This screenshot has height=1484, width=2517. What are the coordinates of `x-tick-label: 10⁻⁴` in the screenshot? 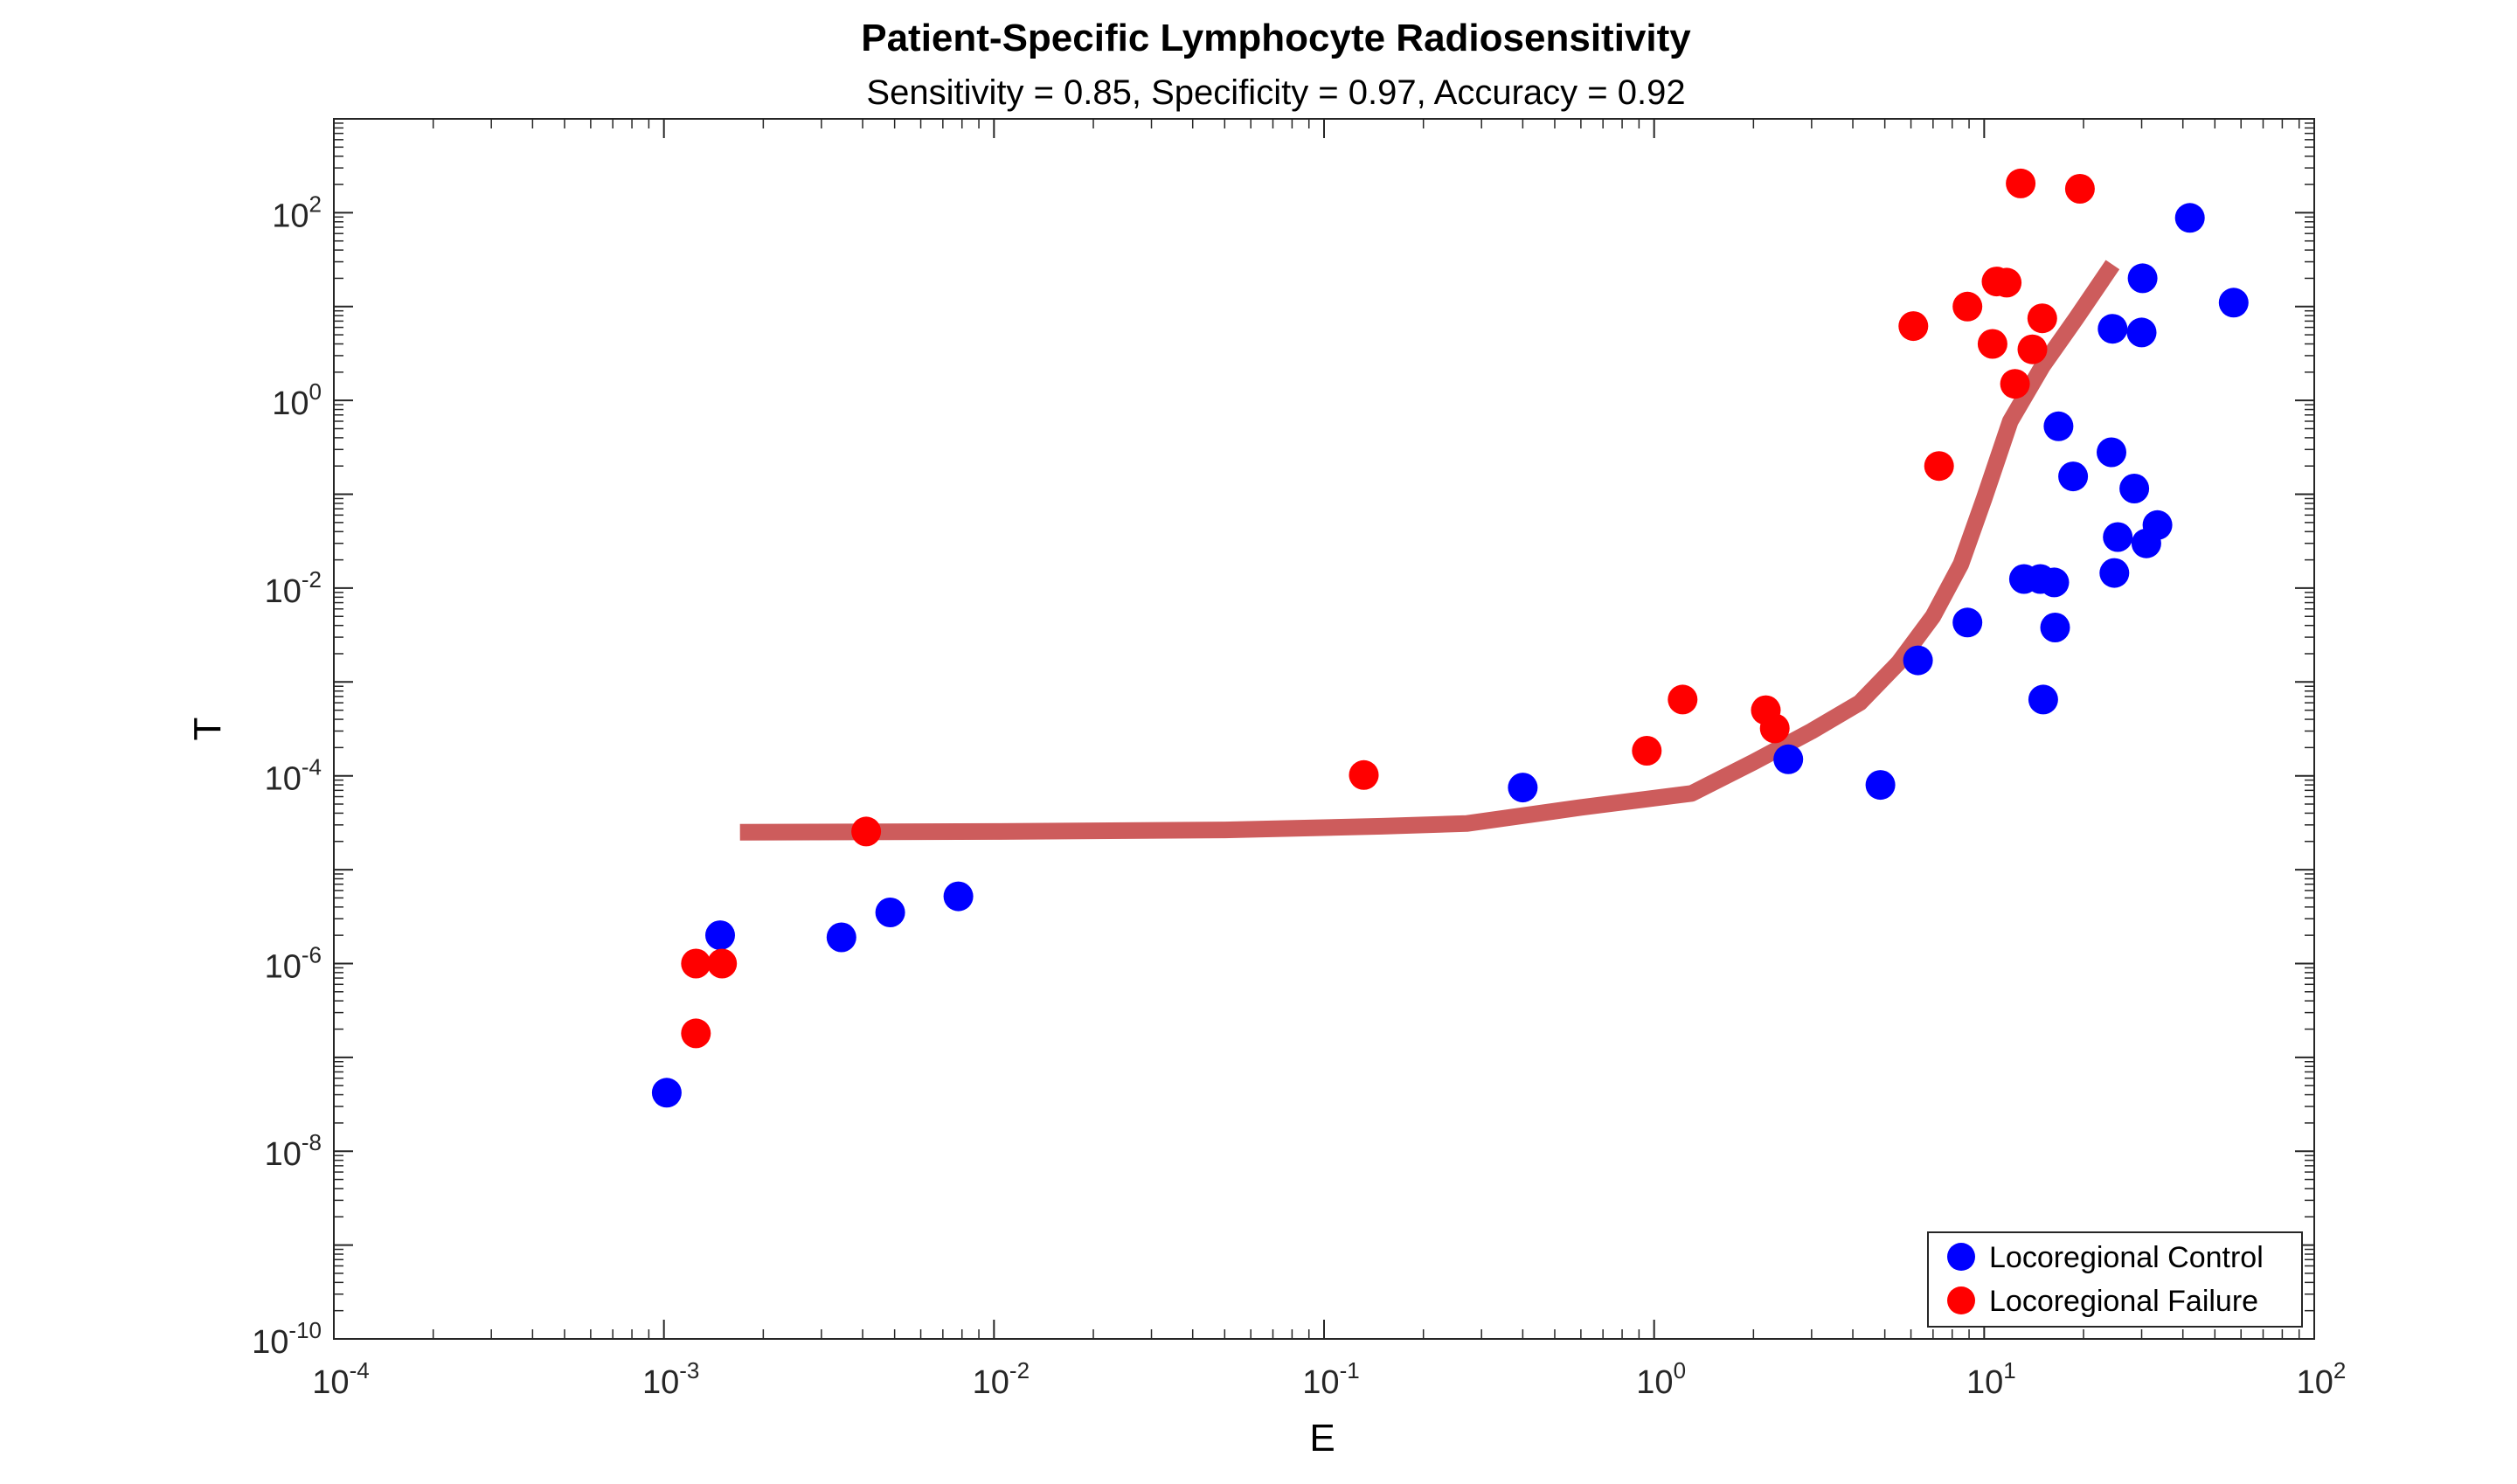 It's located at (340, 1379).